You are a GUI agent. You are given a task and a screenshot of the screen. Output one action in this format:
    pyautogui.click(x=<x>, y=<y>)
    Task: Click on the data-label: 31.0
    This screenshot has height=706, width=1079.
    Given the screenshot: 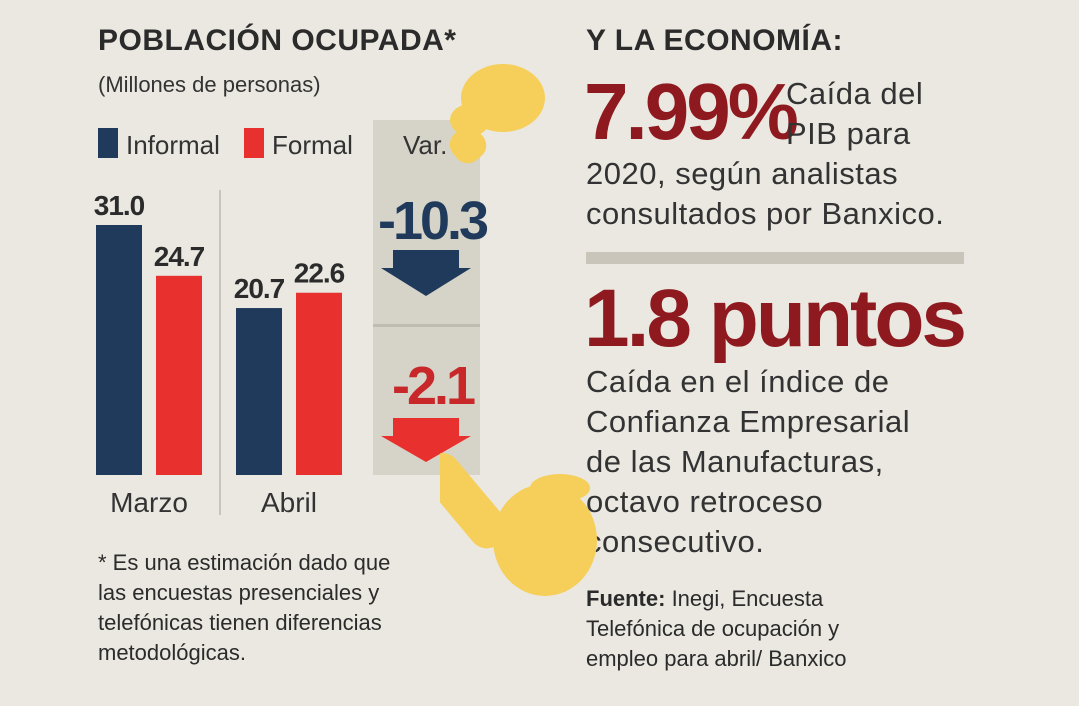 What is the action you would take?
    pyautogui.click(x=119, y=205)
    